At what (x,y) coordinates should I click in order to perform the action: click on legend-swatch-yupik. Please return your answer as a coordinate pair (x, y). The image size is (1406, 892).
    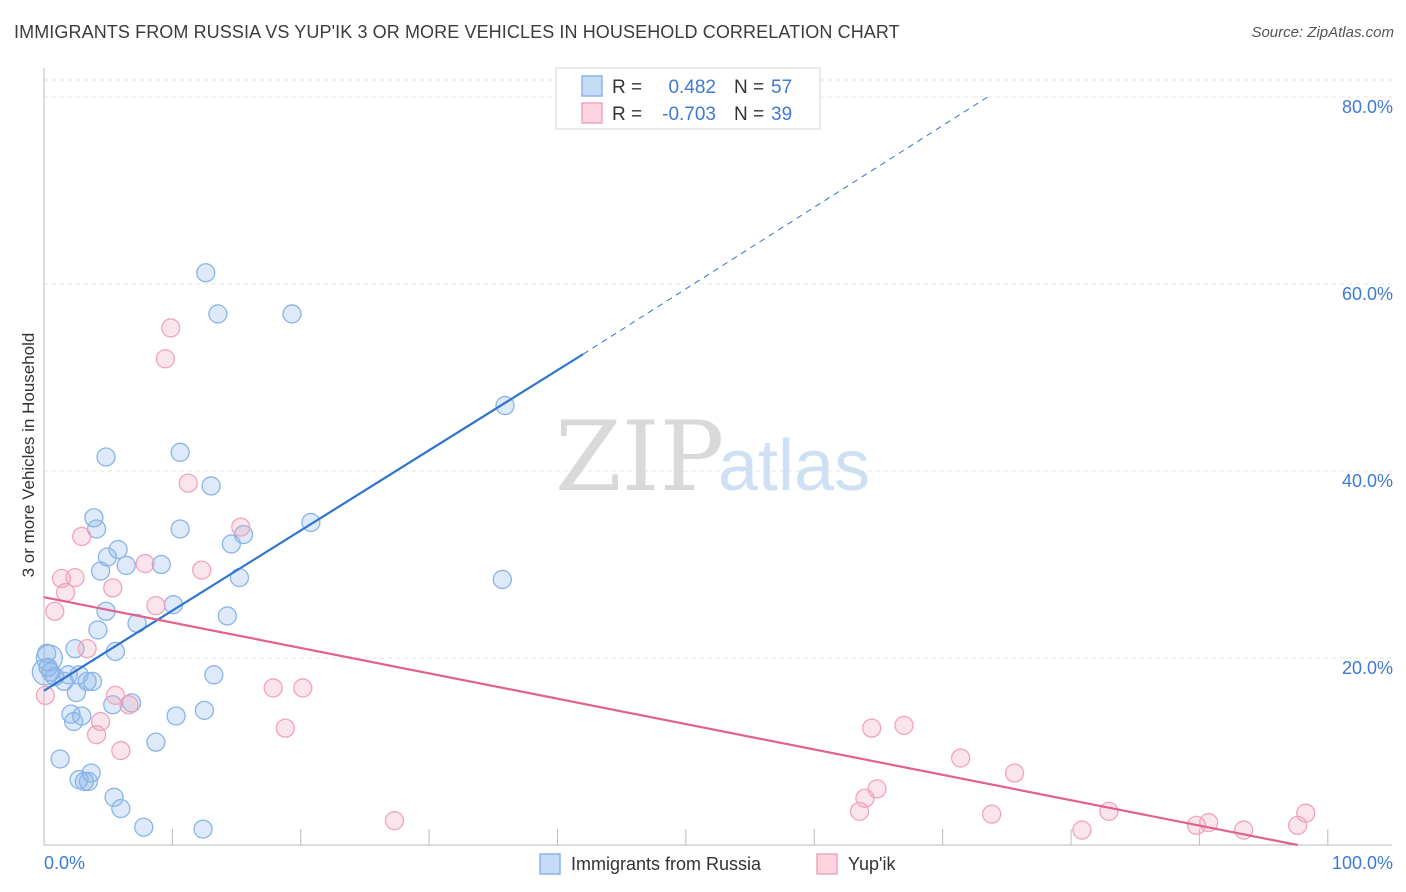
    Looking at the image, I should click on (592, 113).